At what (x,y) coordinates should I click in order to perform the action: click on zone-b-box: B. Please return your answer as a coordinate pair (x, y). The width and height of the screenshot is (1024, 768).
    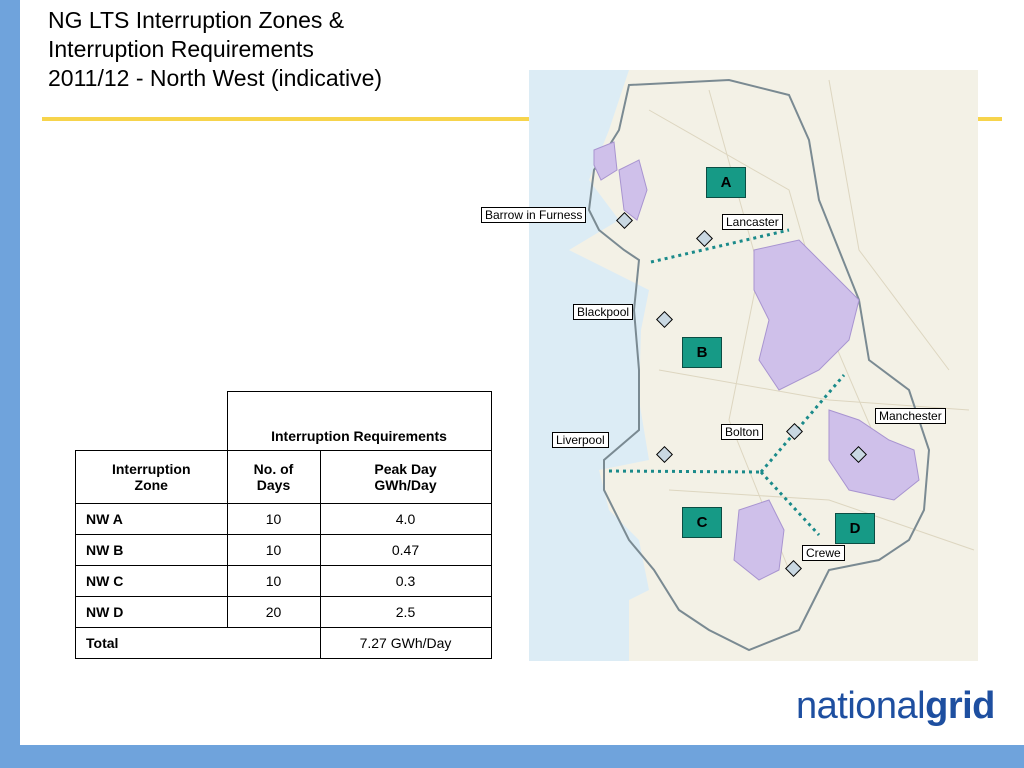
    Looking at the image, I should click on (702, 352).